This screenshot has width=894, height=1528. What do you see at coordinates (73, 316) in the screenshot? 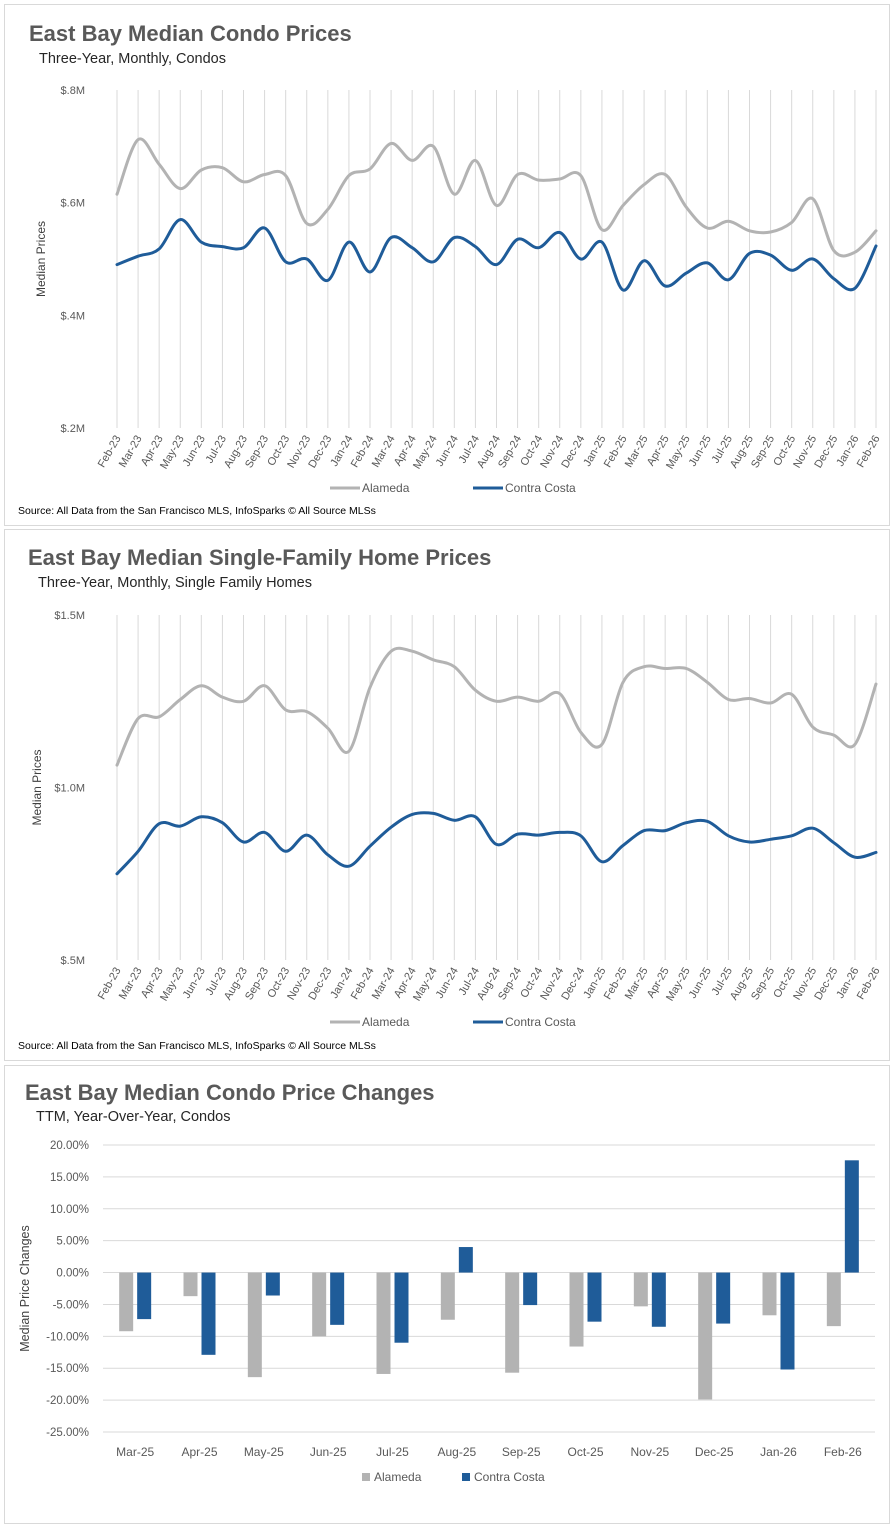
I see `y-tick-label: $.4M` at bounding box center [73, 316].